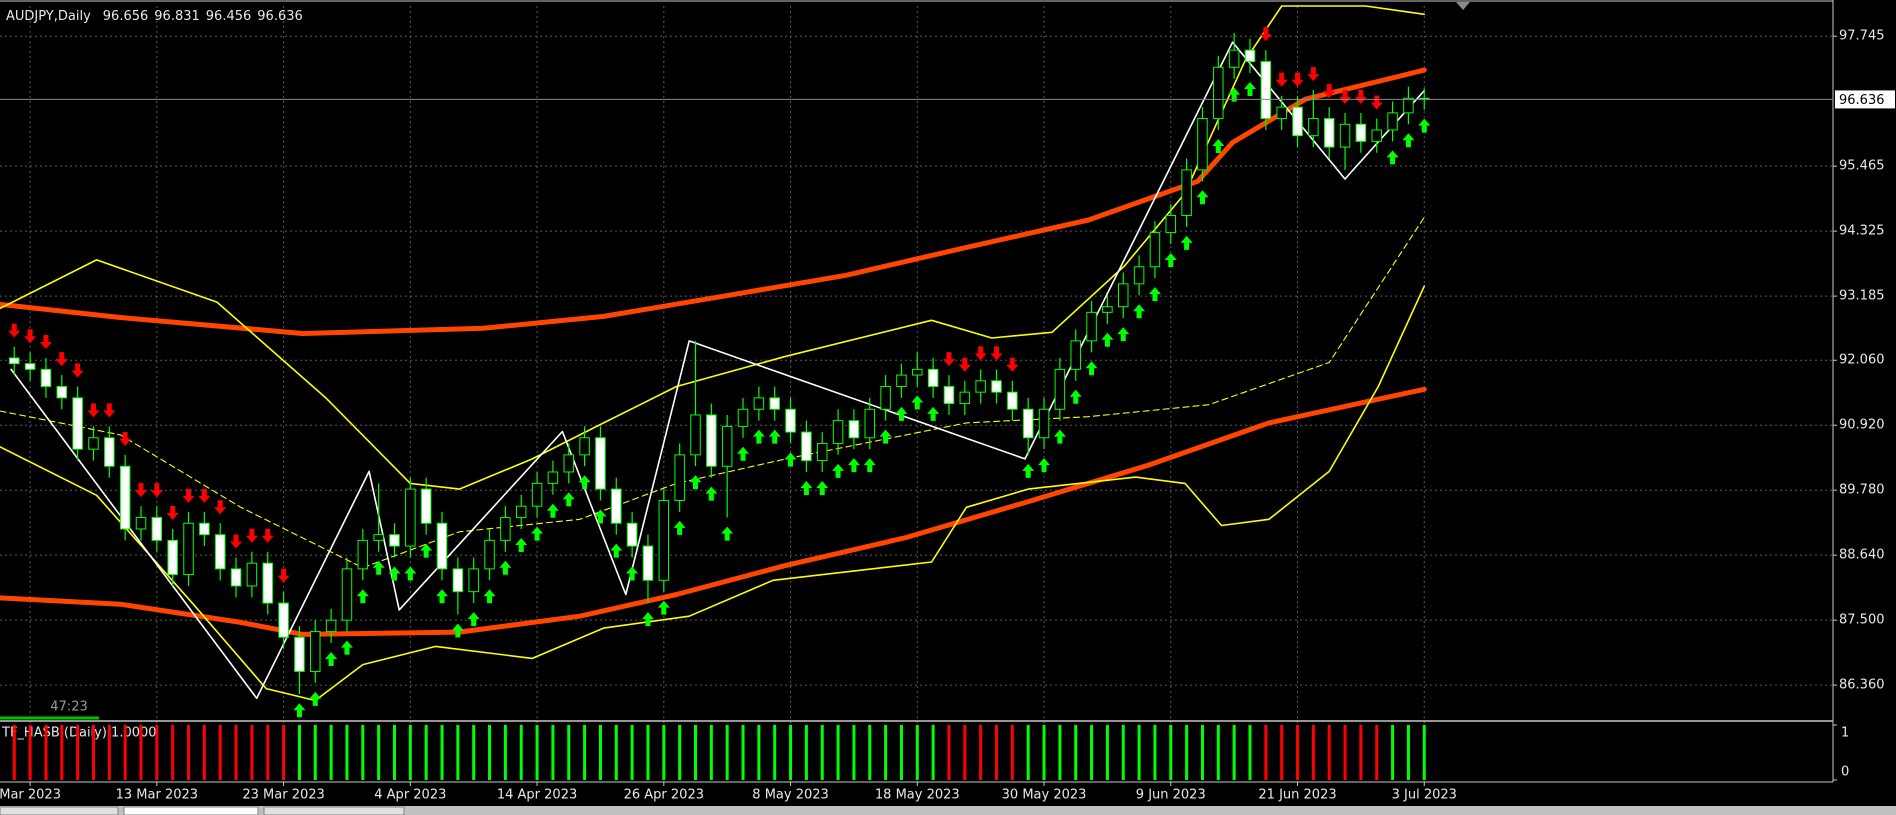  What do you see at coordinates (1862, 166) in the screenshot?
I see `y-tick-label: 95.465` at bounding box center [1862, 166].